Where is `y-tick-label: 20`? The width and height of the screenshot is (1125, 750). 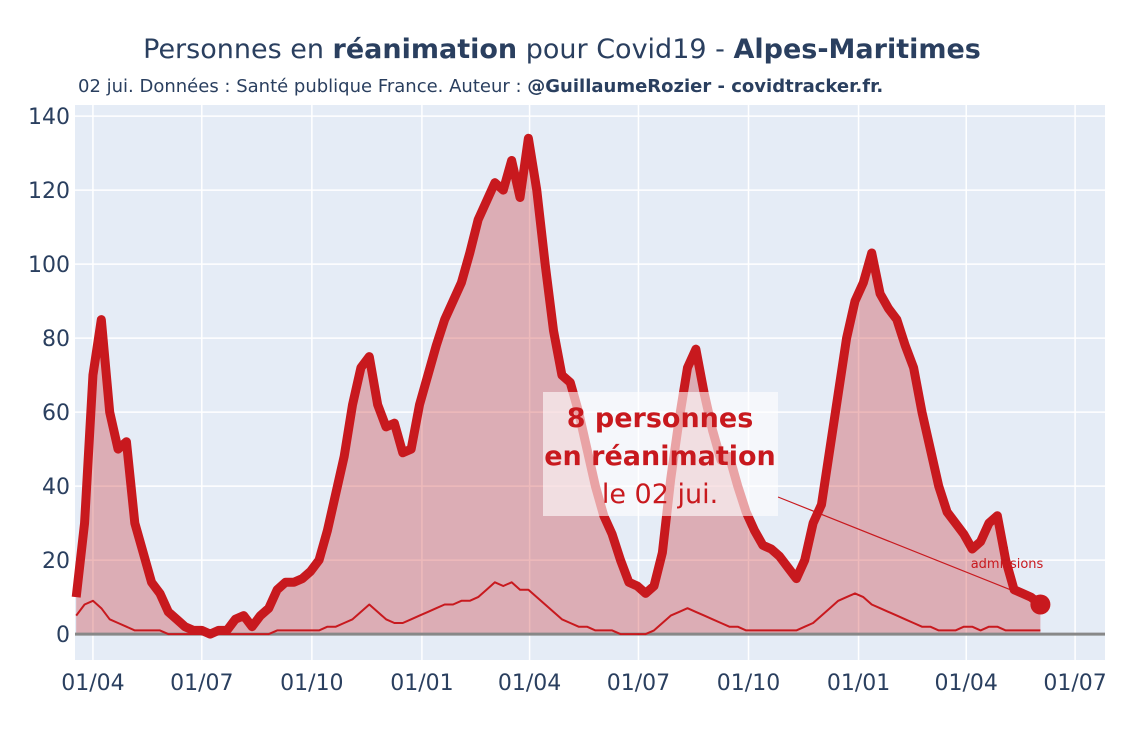
y-tick-label: 20 is located at coordinates (56, 561).